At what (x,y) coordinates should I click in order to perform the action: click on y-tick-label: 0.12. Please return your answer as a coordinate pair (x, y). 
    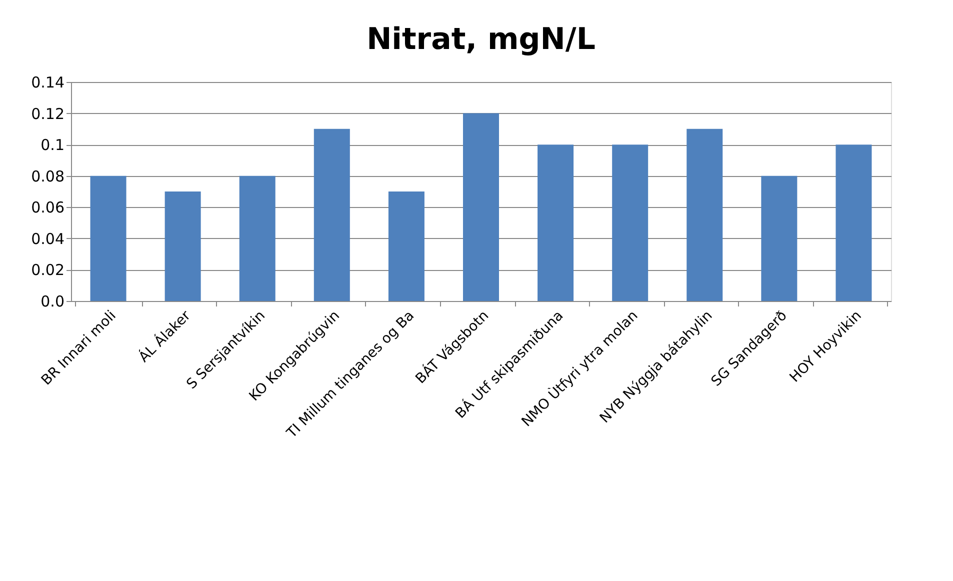
    Looking at the image, I should click on (47, 113).